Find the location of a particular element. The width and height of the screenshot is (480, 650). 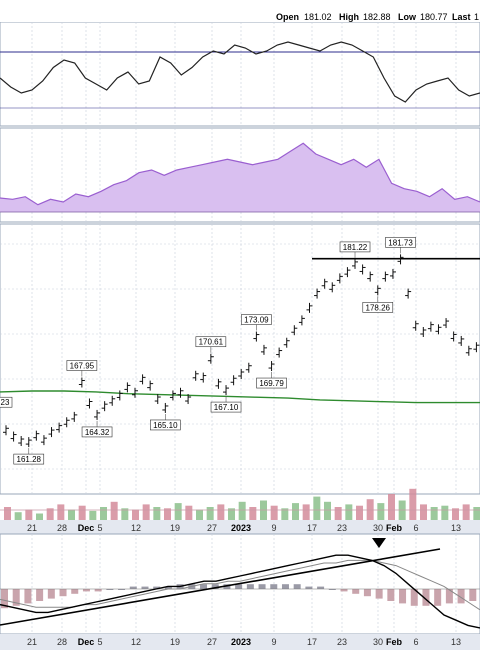

price-label-low: 164.32 is located at coordinates (97, 429).